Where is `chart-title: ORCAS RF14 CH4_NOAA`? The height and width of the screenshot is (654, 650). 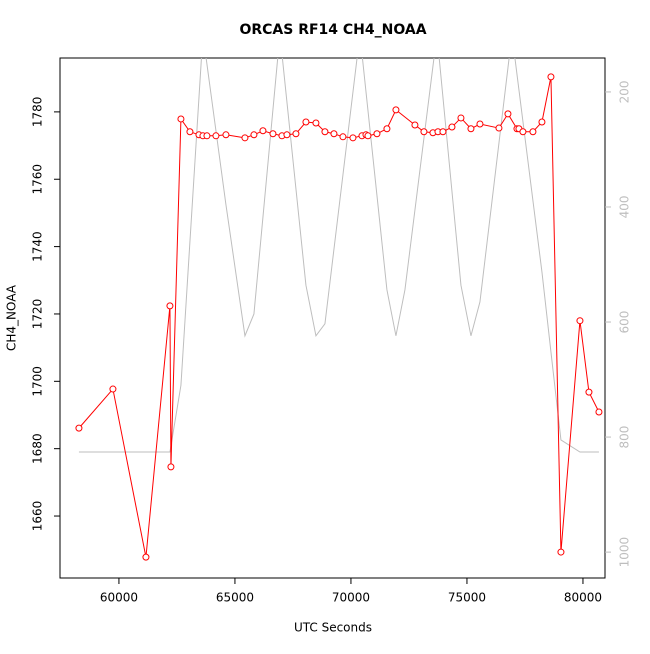 chart-title: ORCAS RF14 CH4_NOAA is located at coordinates (332, 30).